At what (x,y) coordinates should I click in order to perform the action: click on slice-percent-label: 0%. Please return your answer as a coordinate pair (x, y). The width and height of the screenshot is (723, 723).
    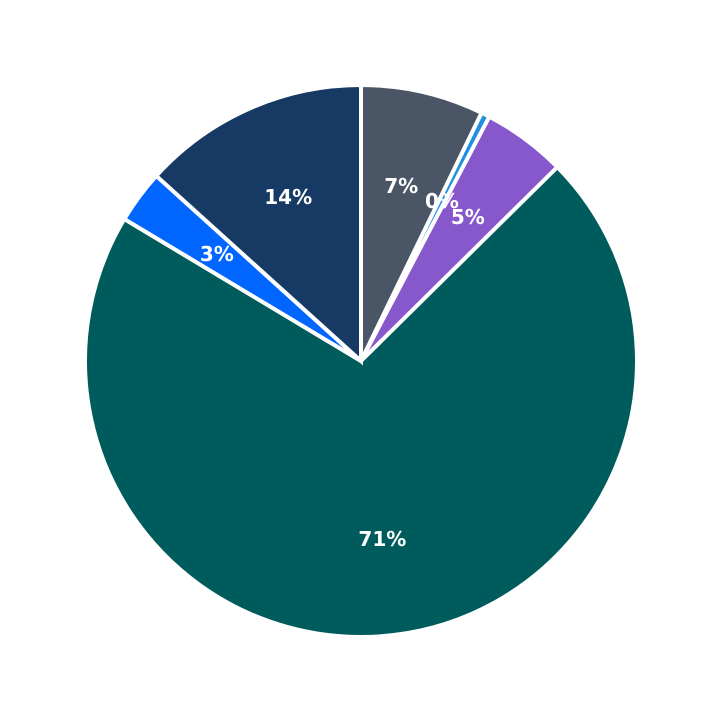
    Looking at the image, I should click on (442, 201).